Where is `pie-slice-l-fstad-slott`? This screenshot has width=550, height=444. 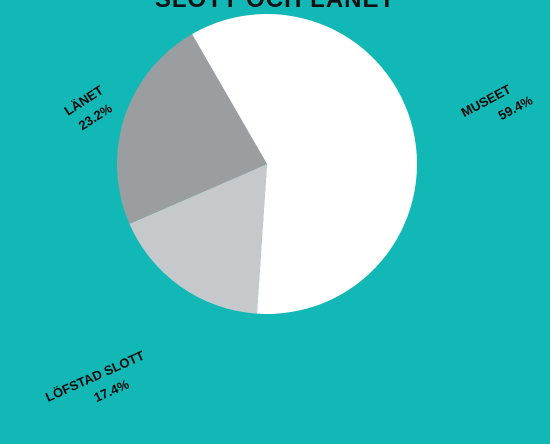 pie-slice-l-fstad-slott is located at coordinates (198, 239).